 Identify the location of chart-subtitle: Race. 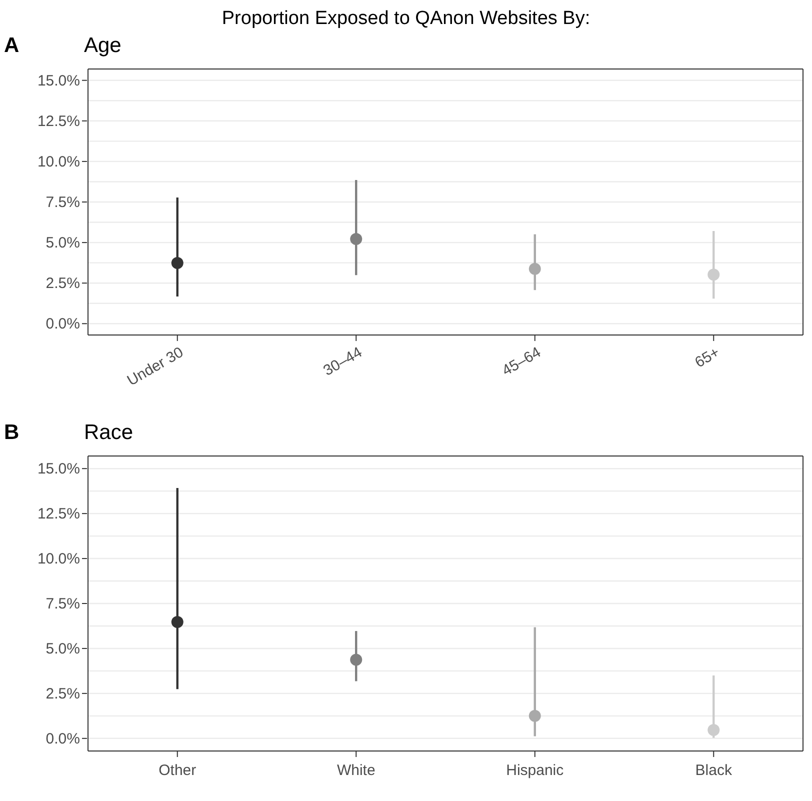
(109, 433).